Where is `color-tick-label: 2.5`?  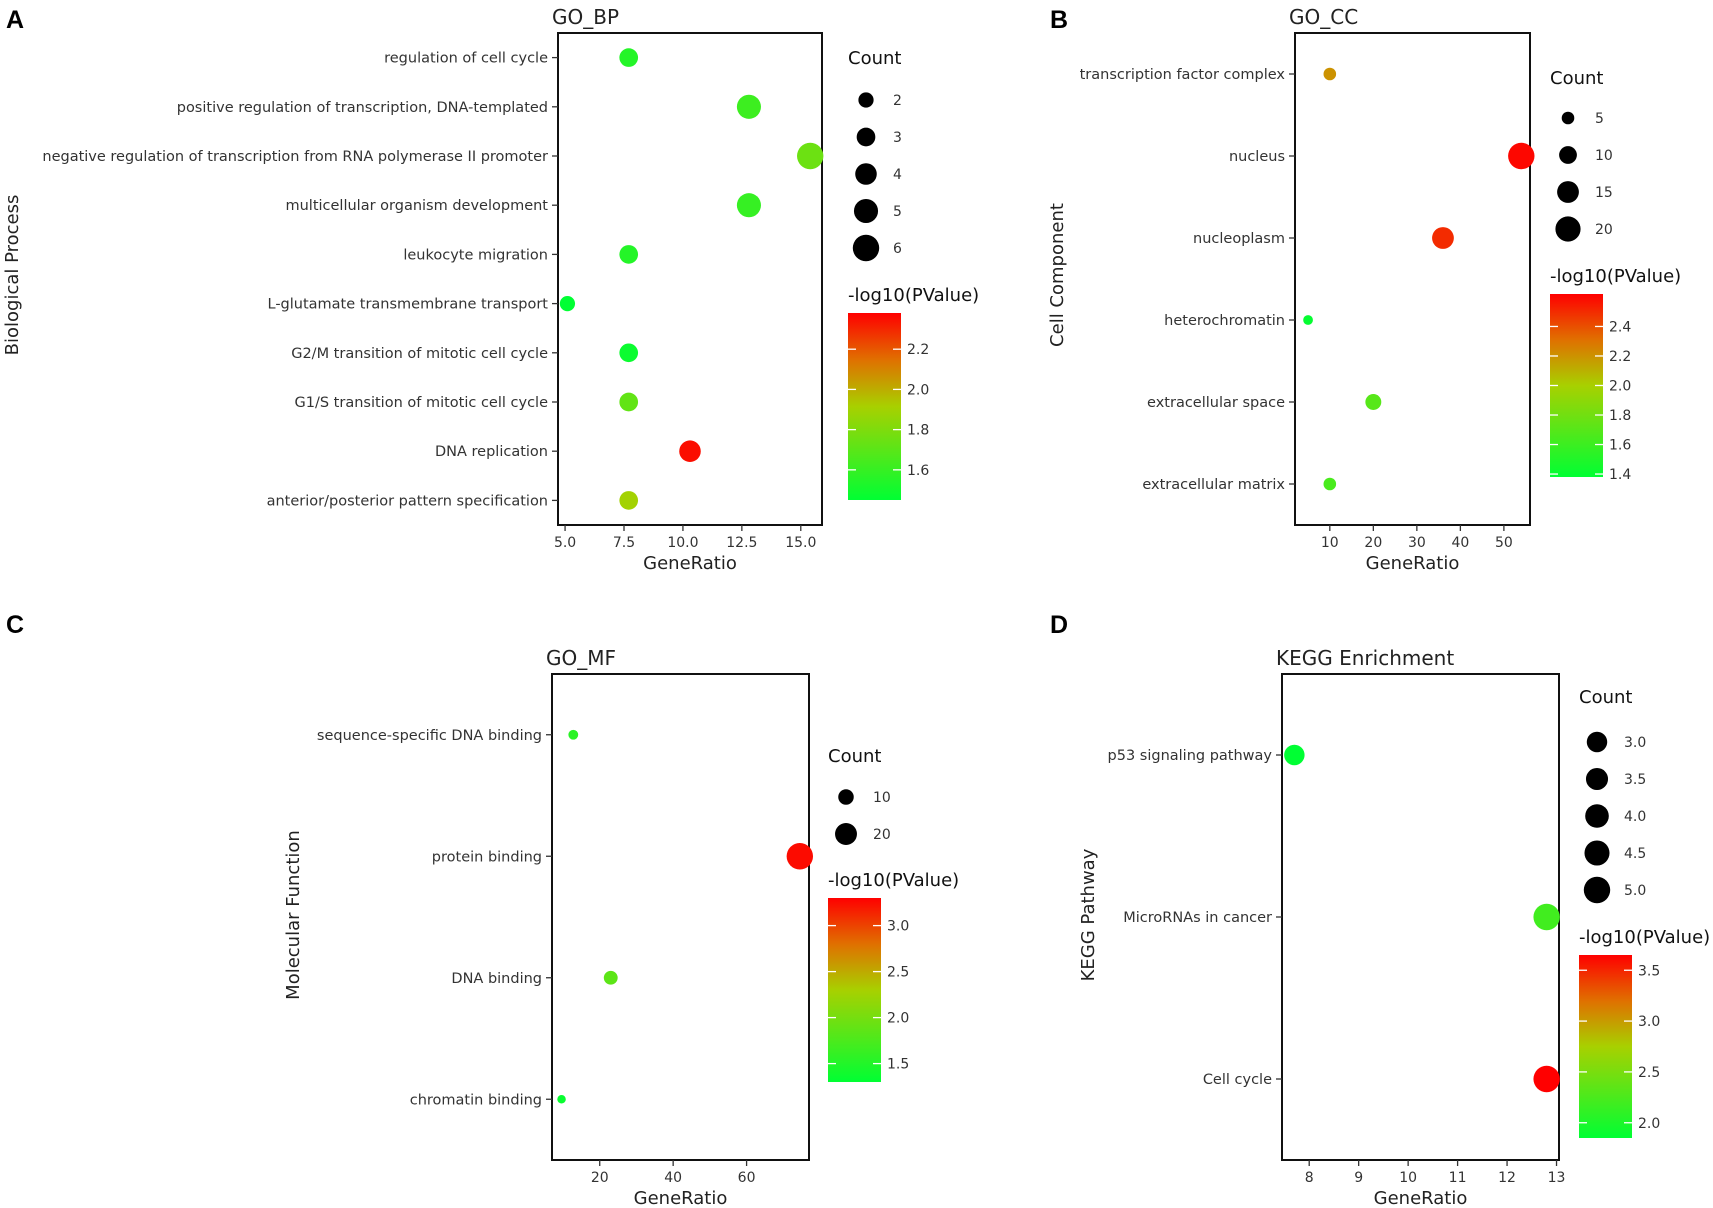
color-tick-label: 2.5 is located at coordinates (898, 973).